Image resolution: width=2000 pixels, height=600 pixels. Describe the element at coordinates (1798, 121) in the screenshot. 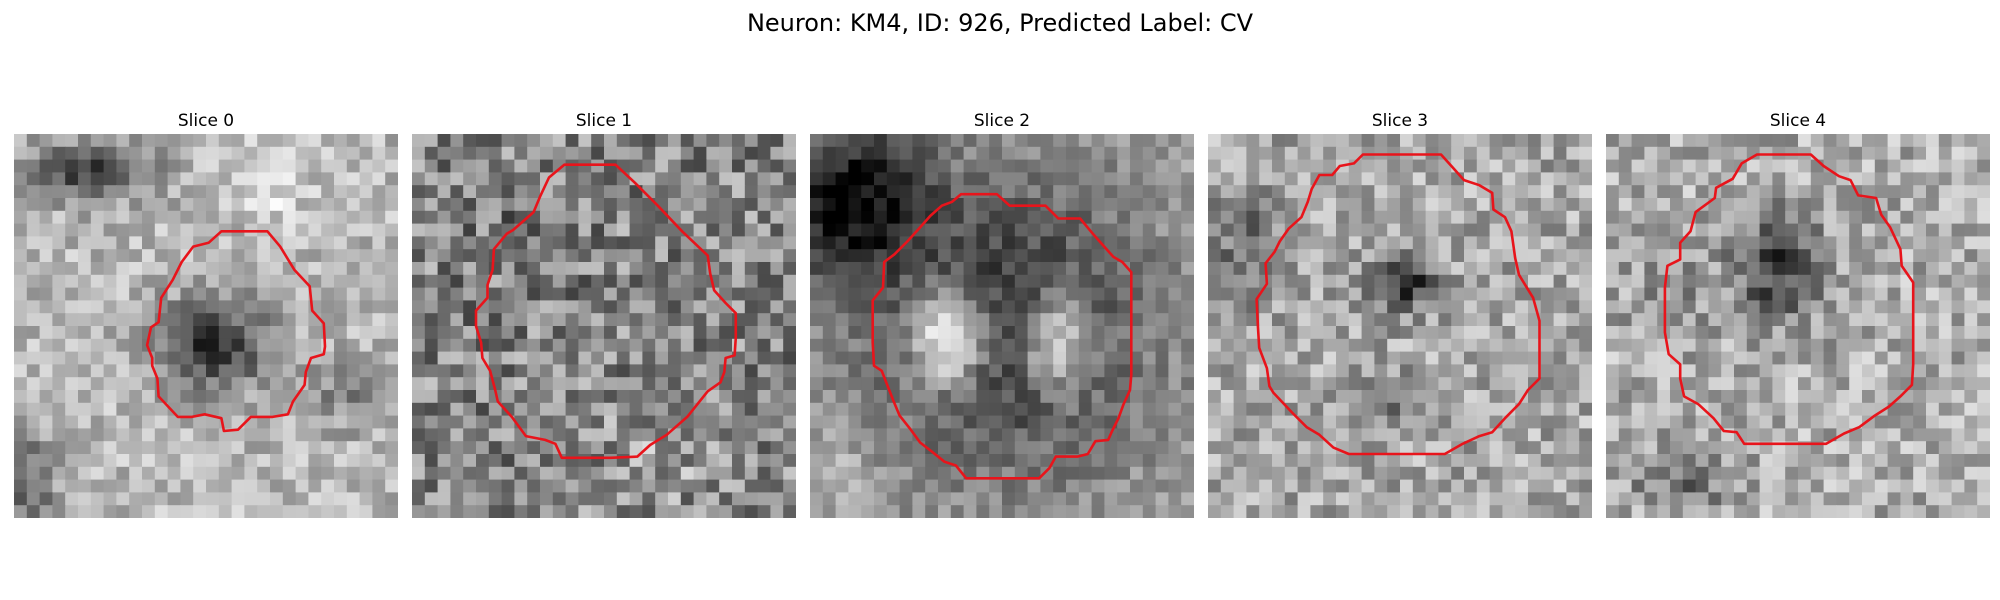

I see `slice-title-4: Slice 4` at that location.